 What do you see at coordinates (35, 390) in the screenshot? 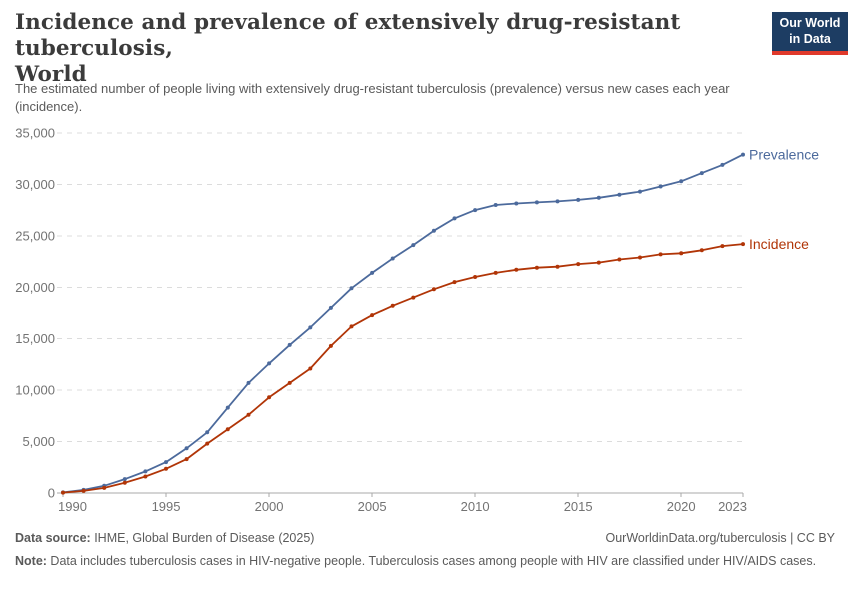
I see `y-axis-tick-label: 10,000` at bounding box center [35, 390].